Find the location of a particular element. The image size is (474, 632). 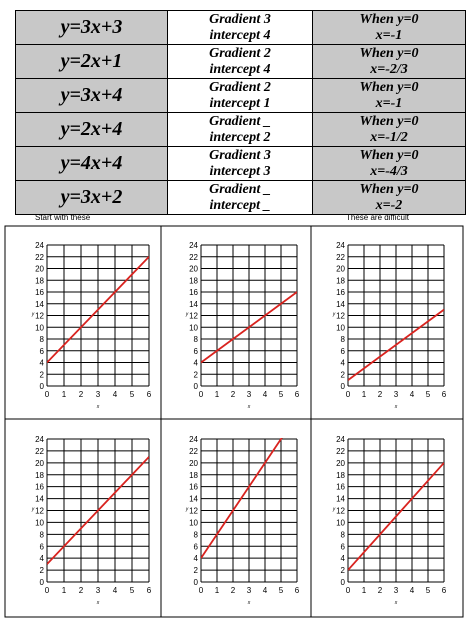

gradient-text: Gradient 2 is located at coordinates (240, 87).